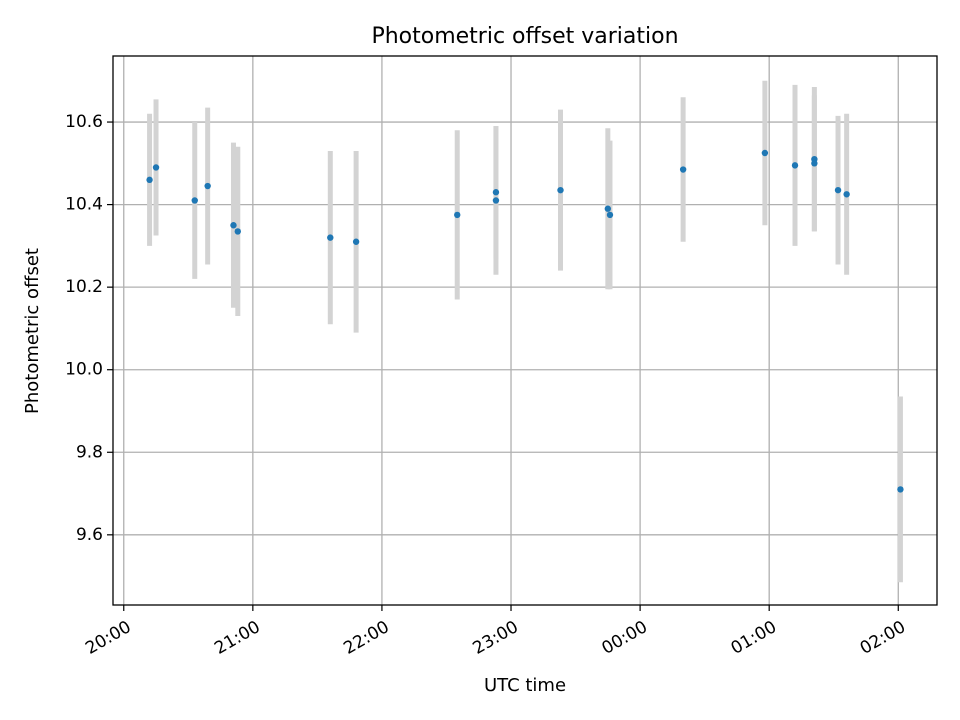 The width and height of the screenshot is (960, 720). I want to click on y-axis-label: Photometric offset, so click(32, 331).